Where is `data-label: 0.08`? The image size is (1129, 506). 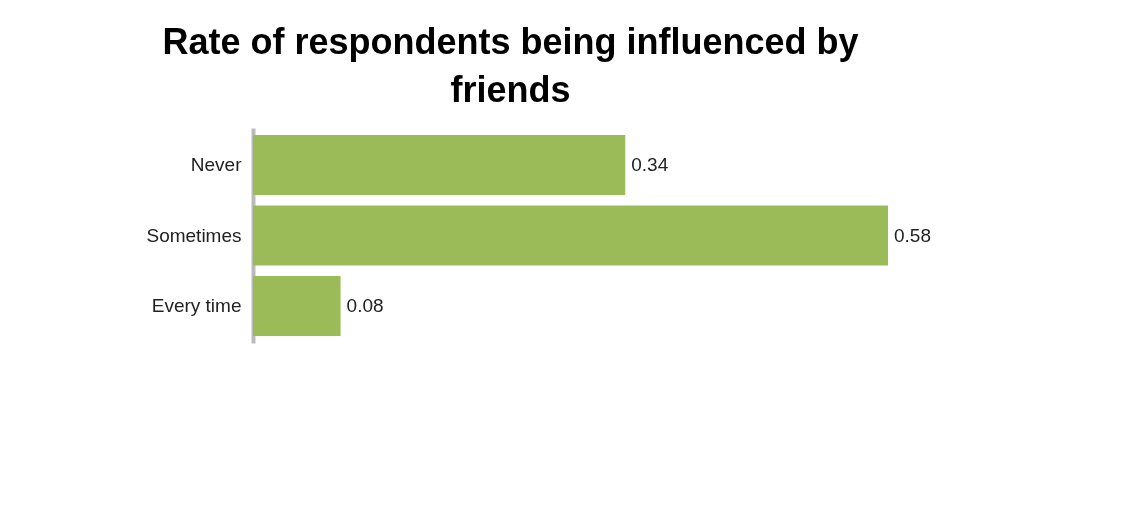
data-label: 0.08 is located at coordinates (365, 305).